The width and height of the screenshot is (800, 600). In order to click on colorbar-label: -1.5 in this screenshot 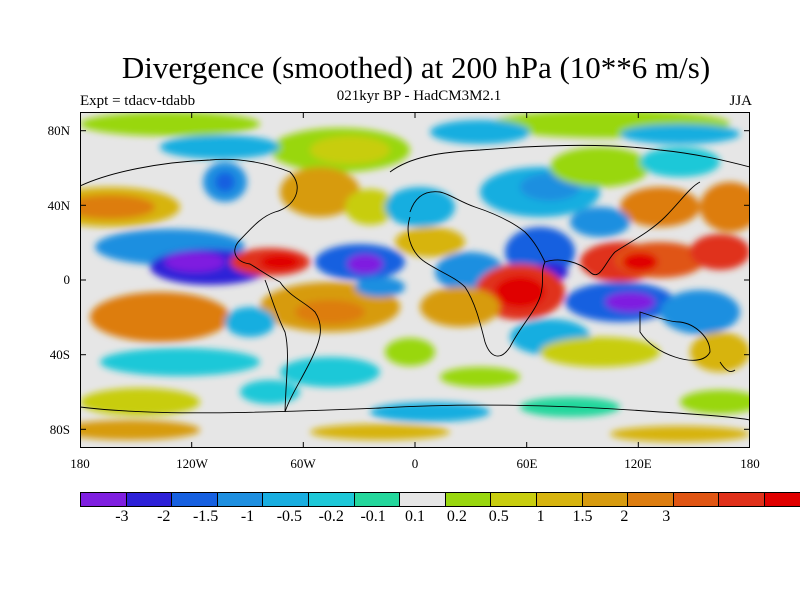, I will do `click(205, 516)`.